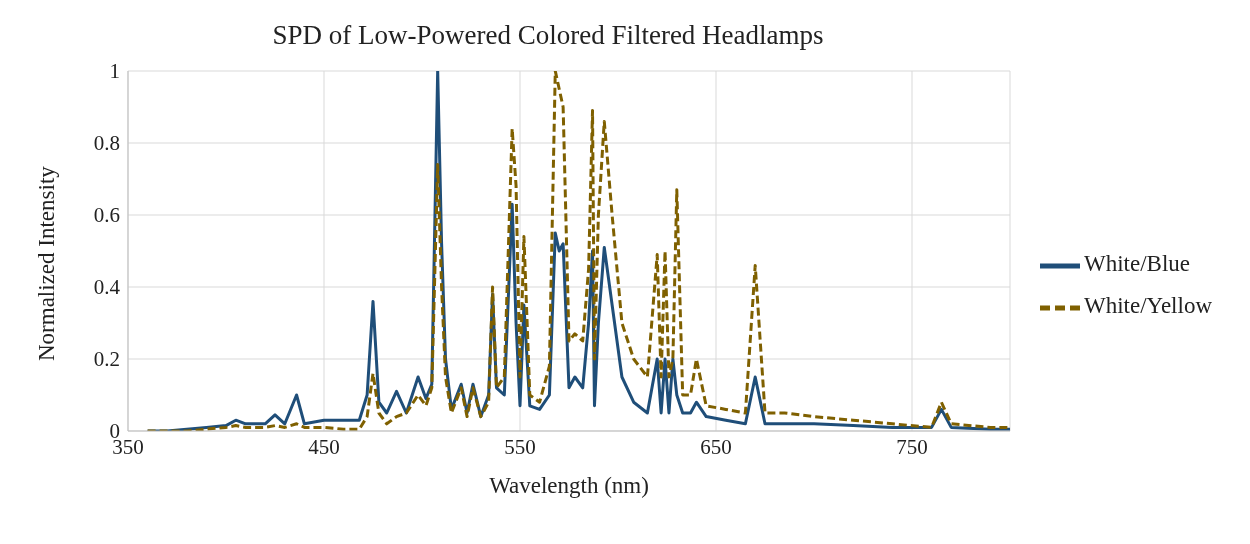 Image resolution: width=1250 pixels, height=544 pixels. Describe the element at coordinates (1148, 305) in the screenshot. I see `legend-label: White/Yellow` at that location.